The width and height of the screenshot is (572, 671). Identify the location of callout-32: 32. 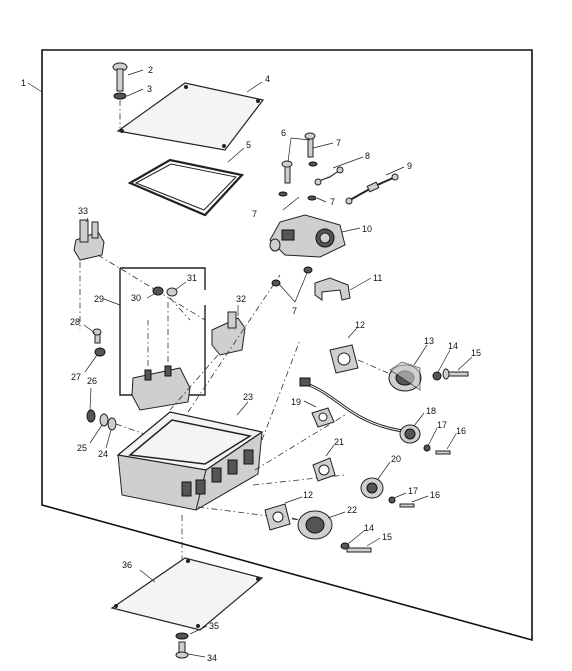
(241, 299).